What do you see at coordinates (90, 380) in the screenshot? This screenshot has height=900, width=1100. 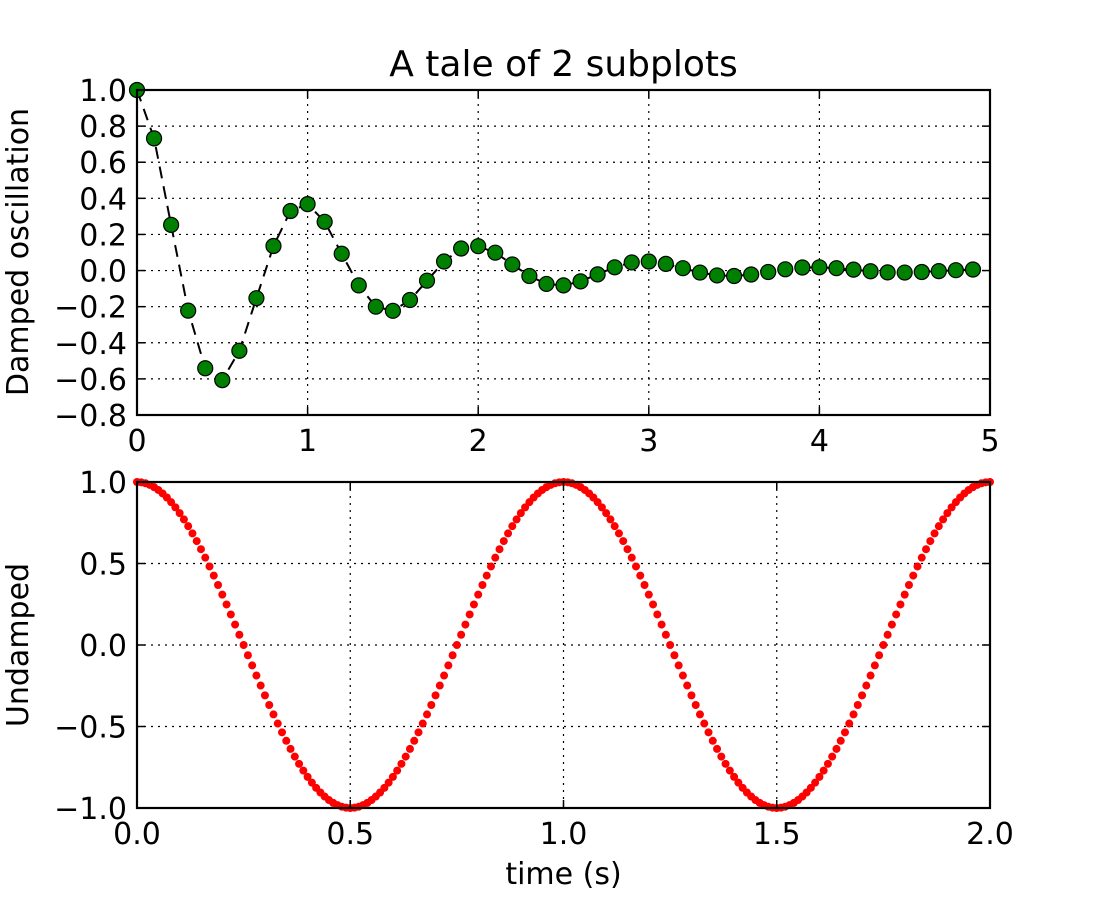 I see `top-y-tick-label: −0.6` at bounding box center [90, 380].